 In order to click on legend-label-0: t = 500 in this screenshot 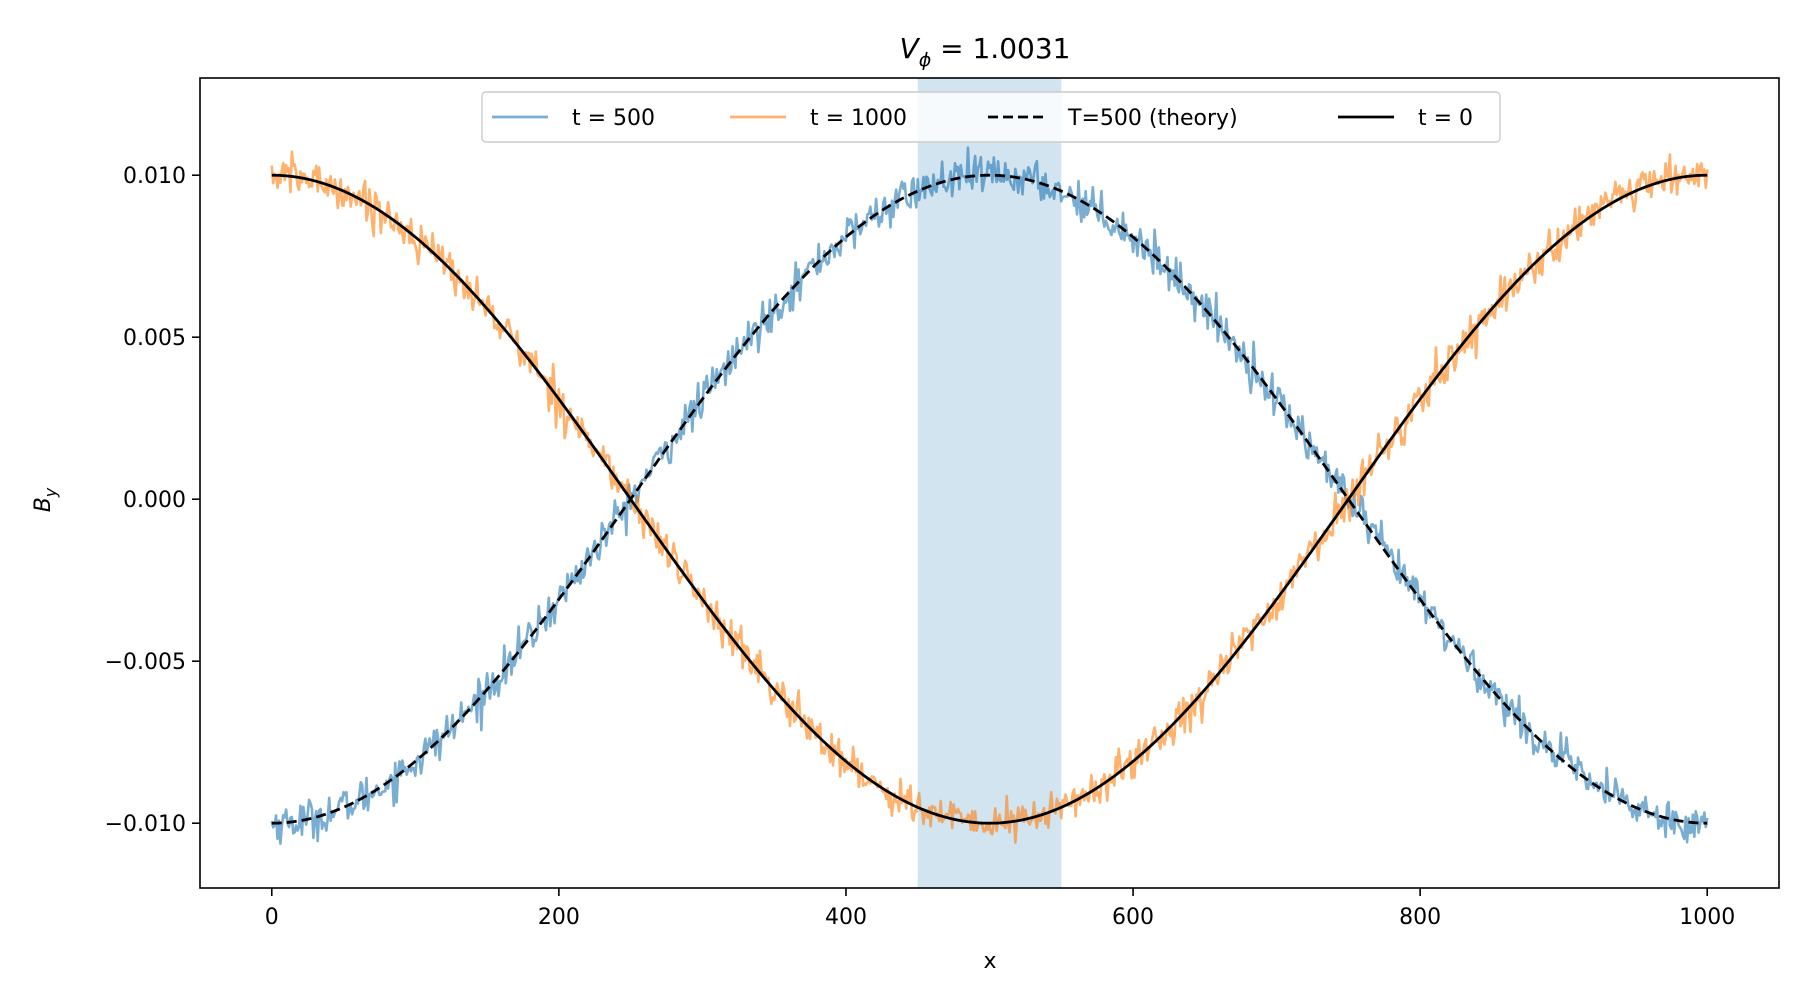, I will do `click(613, 118)`.